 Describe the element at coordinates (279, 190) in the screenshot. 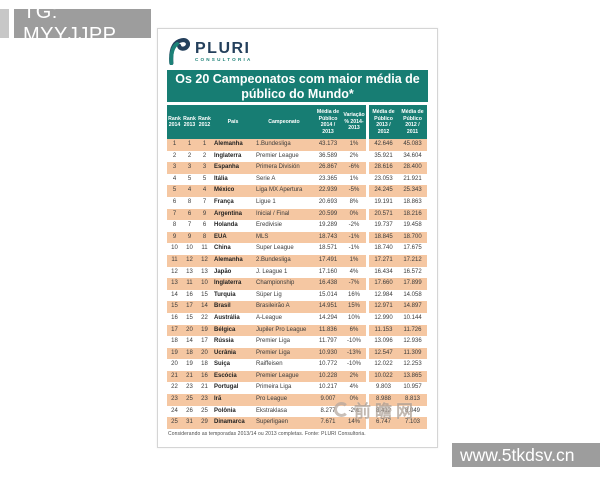

I see `table-cell: Liga MX Apertura` at that location.